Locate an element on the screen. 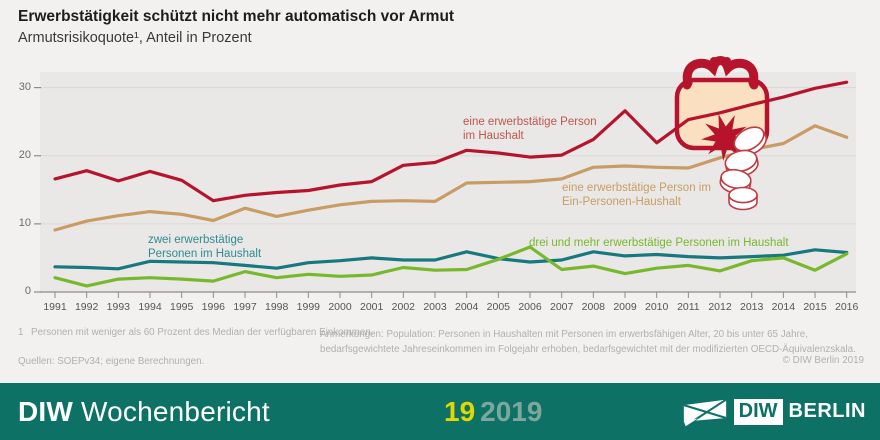  chart-subtitle: Armutsrisikoquote¹, Anteil in Prozent is located at coordinates (135, 38).